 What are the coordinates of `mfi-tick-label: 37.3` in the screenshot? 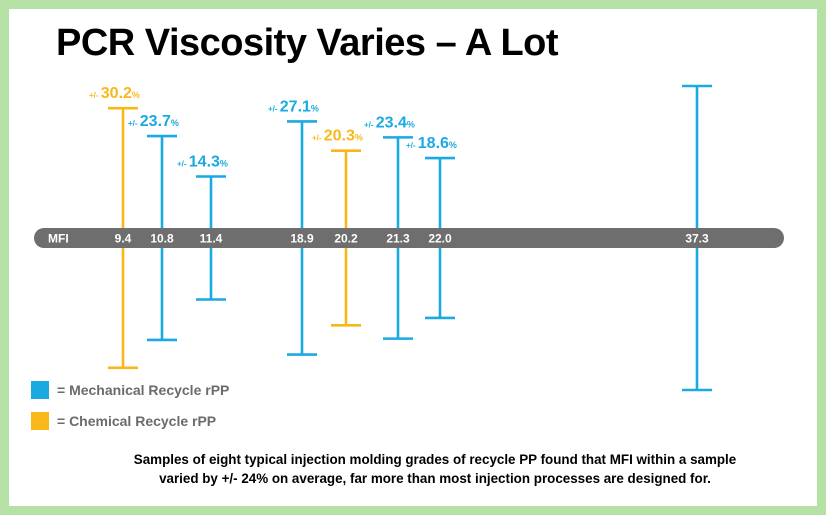 It's located at (697, 239).